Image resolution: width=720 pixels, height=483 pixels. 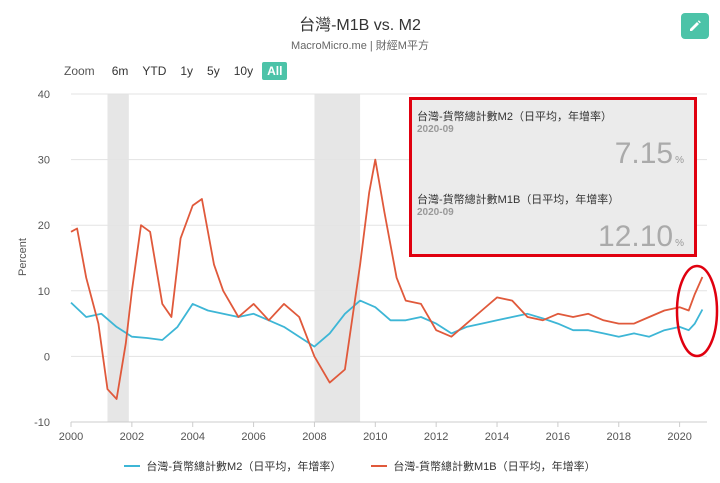 I want to click on edit-button, so click(x=695, y=26).